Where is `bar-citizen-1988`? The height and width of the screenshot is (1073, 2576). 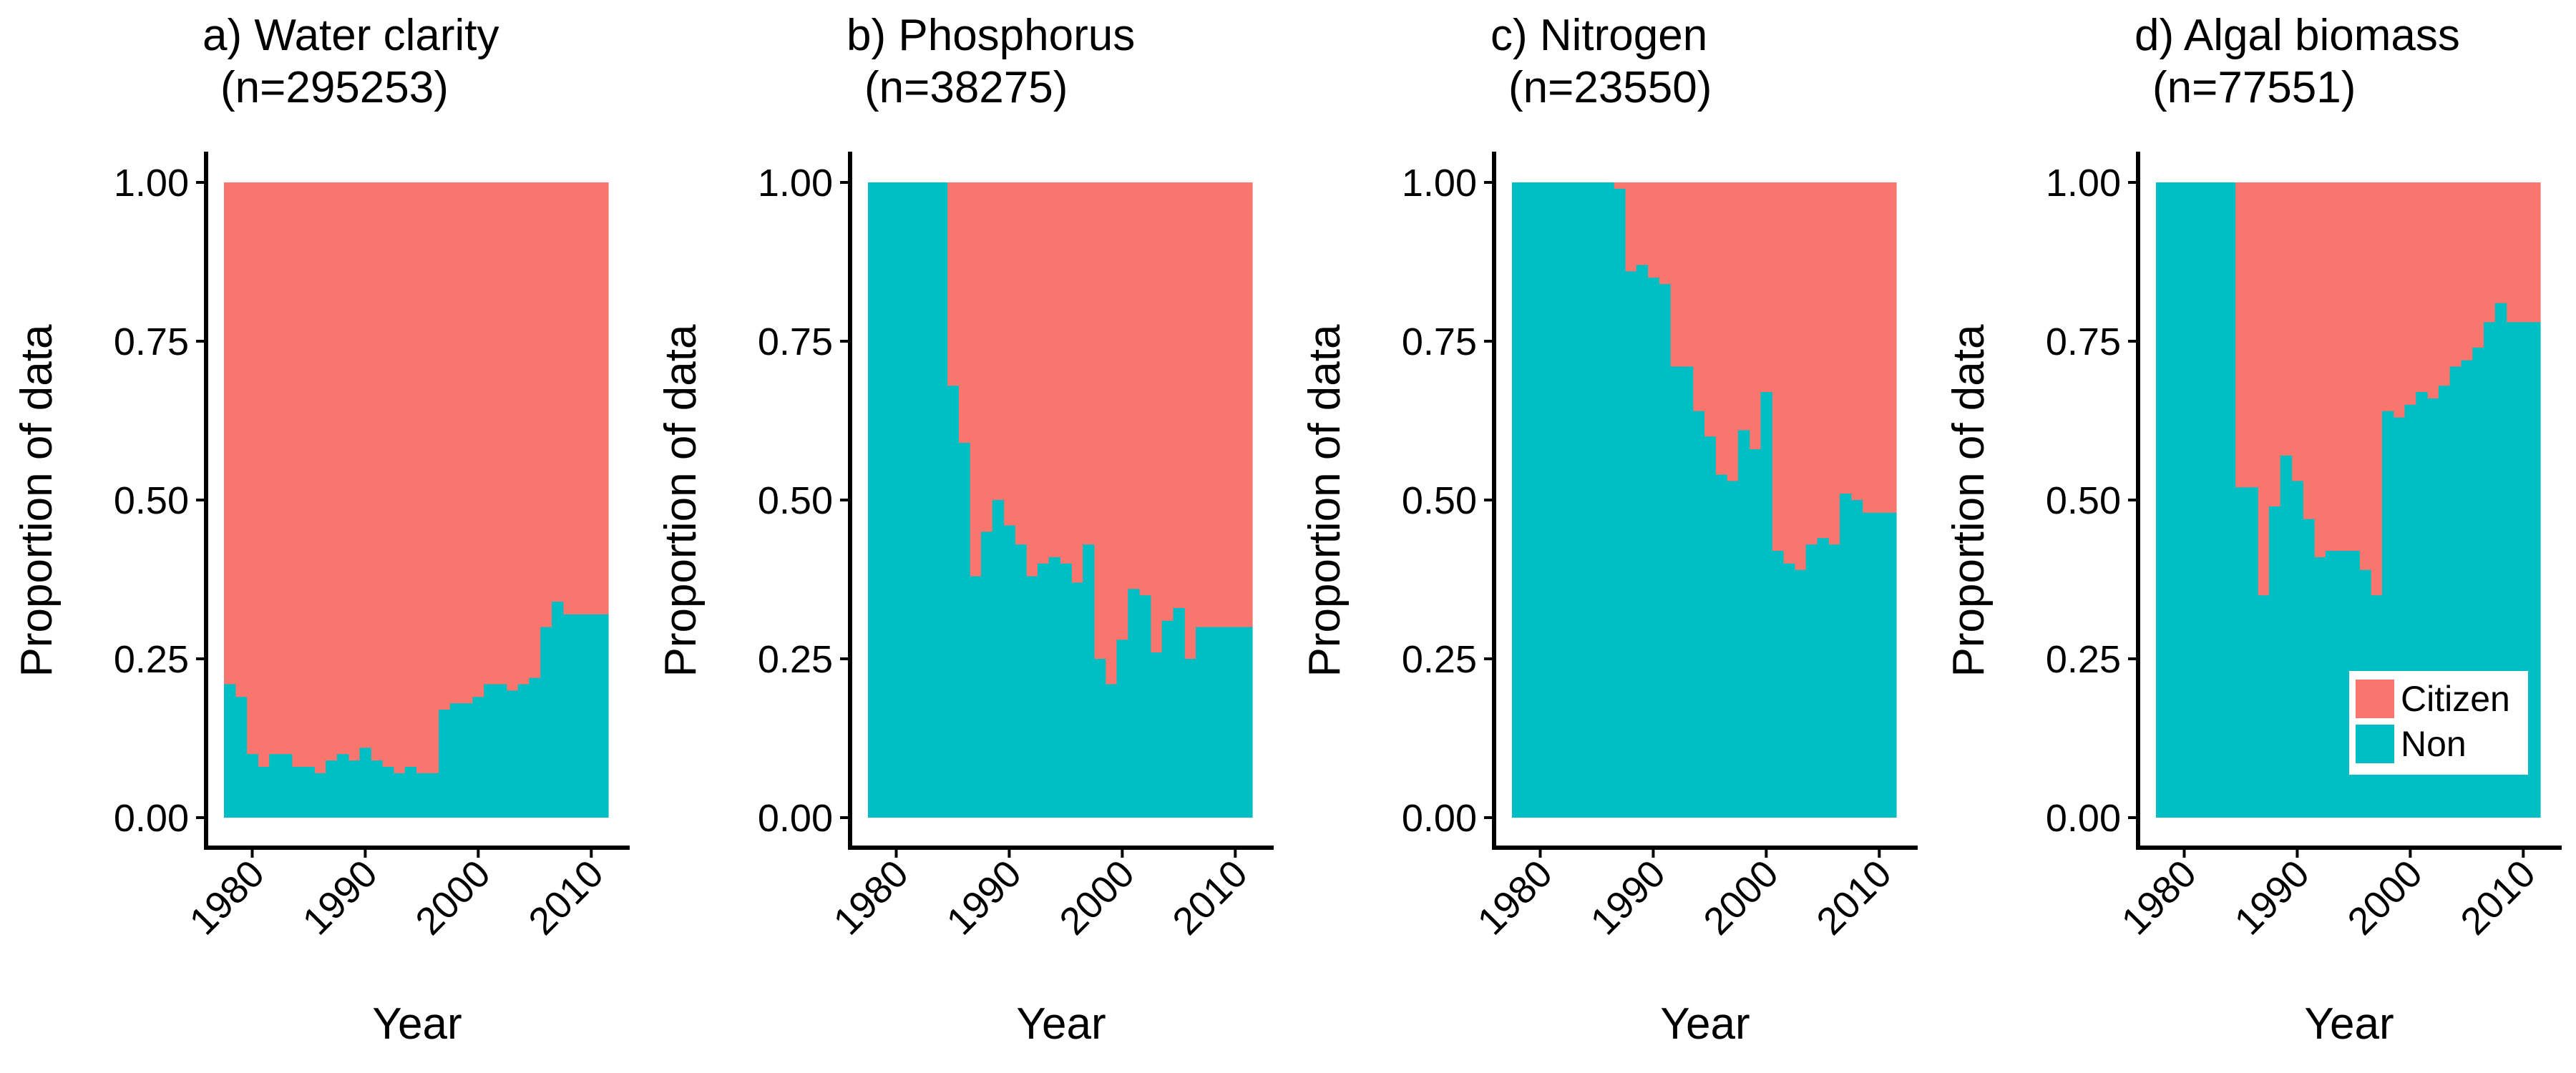
bar-citizen-1988 is located at coordinates (1630, 227).